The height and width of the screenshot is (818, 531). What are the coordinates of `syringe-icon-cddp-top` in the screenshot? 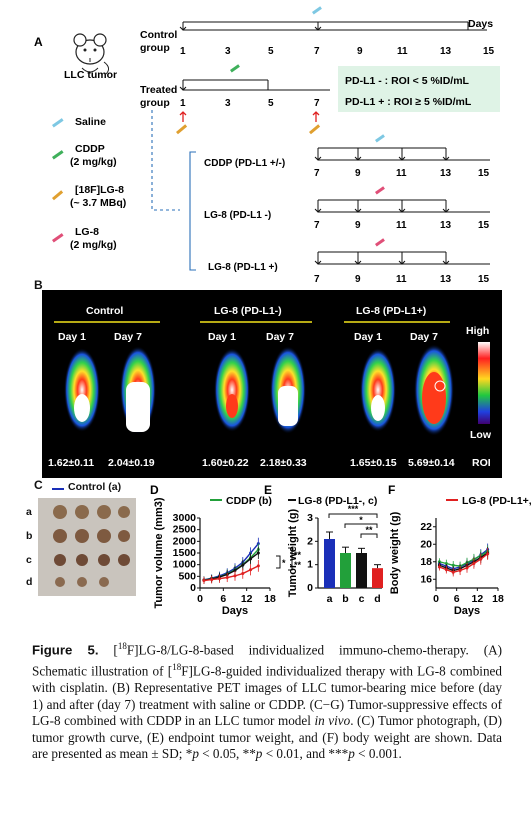 It's located at (235, 68).